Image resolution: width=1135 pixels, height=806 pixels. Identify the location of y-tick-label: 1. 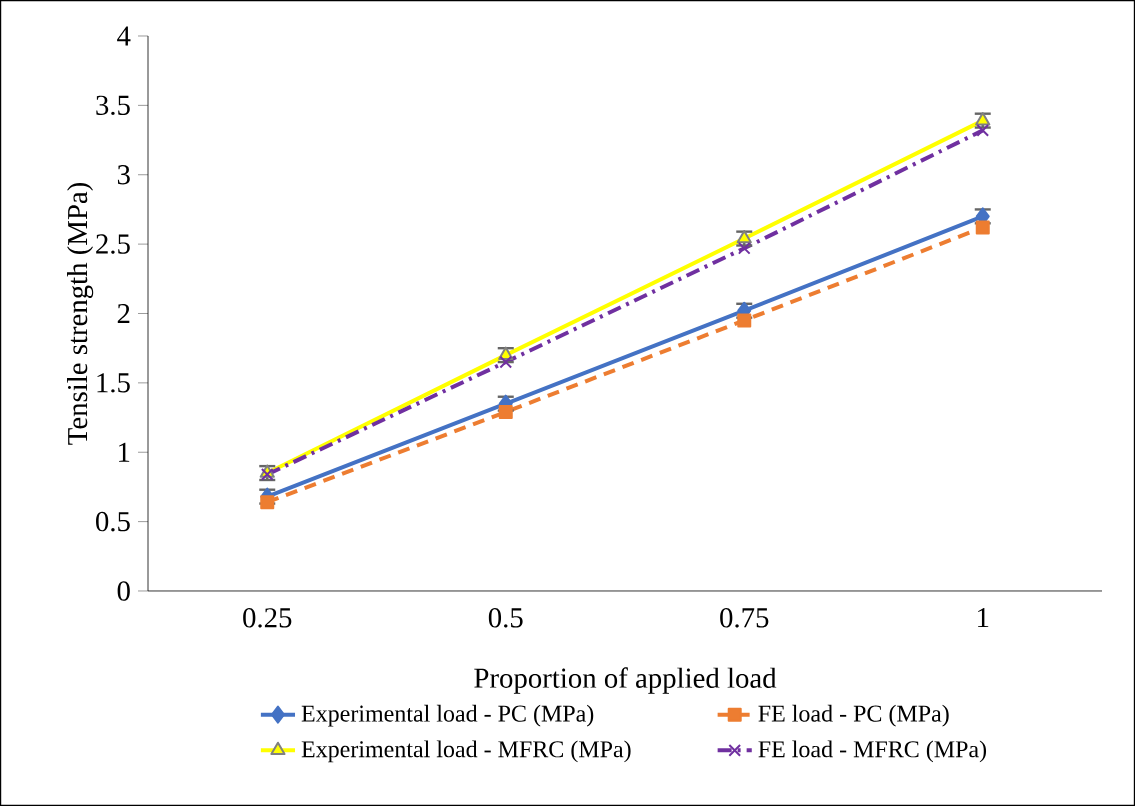
(124, 452).